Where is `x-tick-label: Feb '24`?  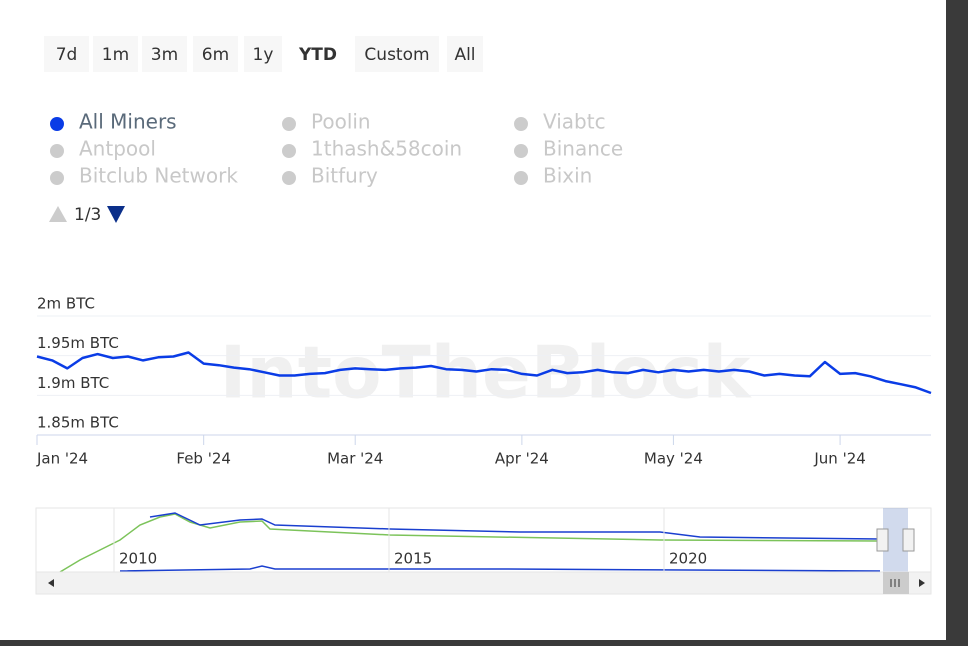 x-tick-label: Feb '24 is located at coordinates (203, 459).